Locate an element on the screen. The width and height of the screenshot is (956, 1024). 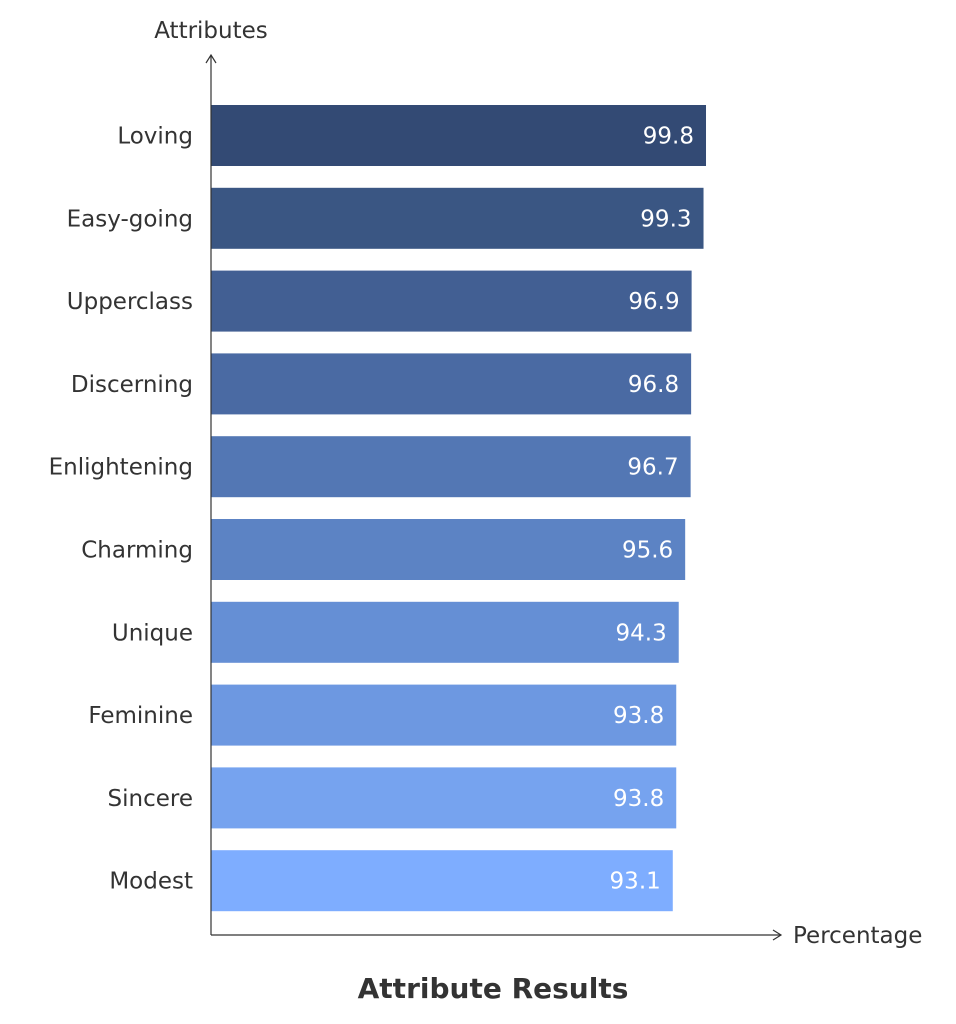
y-axis-arrow-icon is located at coordinates (211, 58).